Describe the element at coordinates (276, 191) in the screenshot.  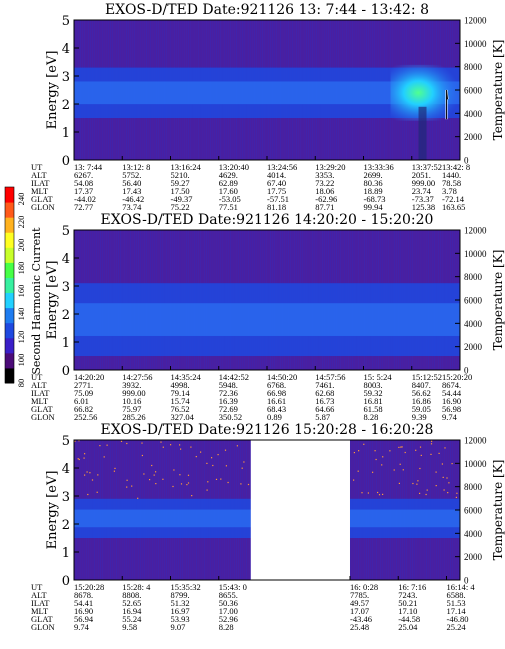
I see `ephemeris-cell: 17.75` at that location.